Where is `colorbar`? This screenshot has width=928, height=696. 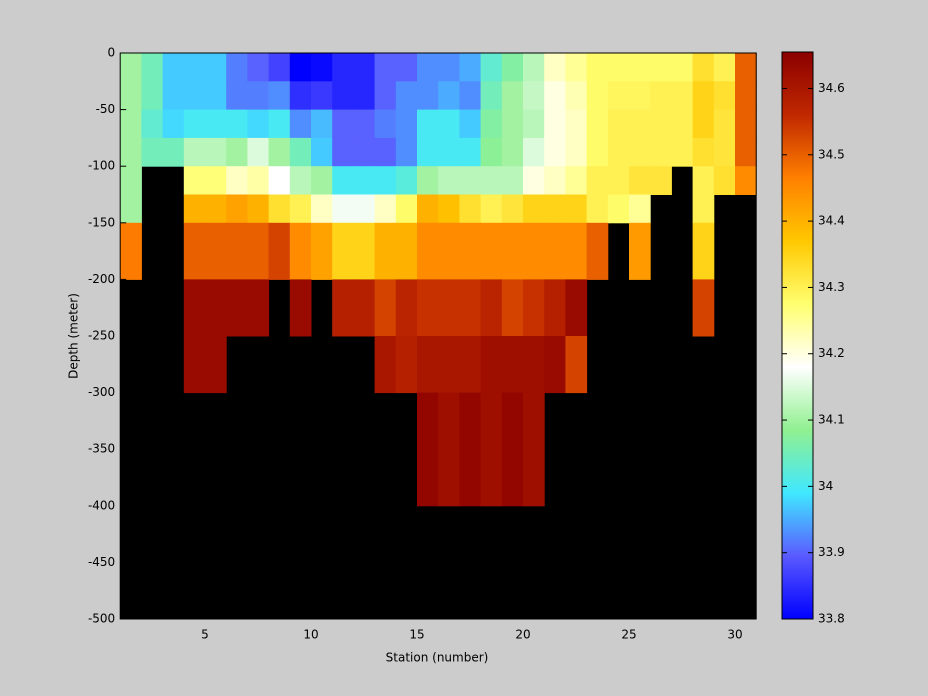 colorbar is located at coordinates (797, 335).